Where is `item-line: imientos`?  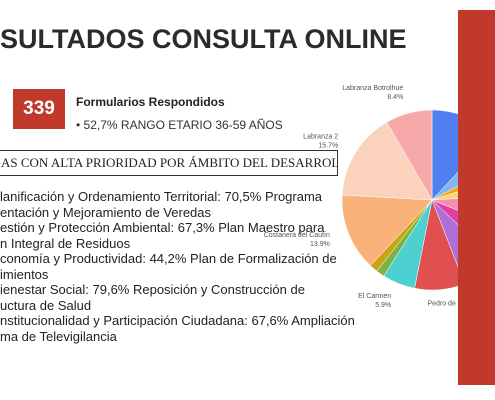 item-line: imientos is located at coordinates (24, 274).